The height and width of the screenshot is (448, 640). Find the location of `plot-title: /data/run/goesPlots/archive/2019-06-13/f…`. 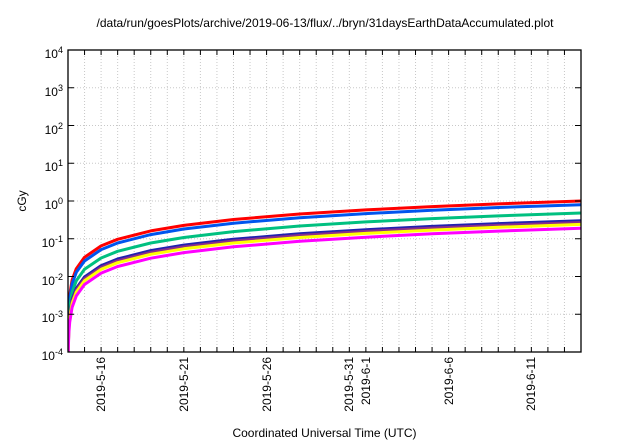

plot-title: /data/run/goesPlots/archive/2019-06-13/f… is located at coordinates (325, 23).